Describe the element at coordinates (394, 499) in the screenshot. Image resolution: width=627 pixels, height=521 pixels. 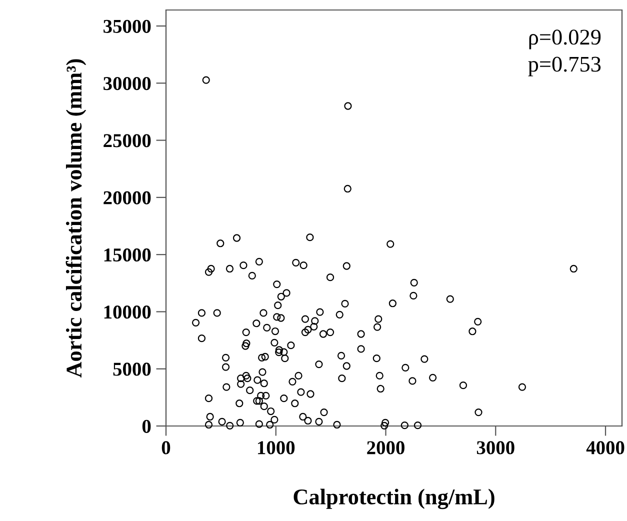
I see `x-axis-title: Calprotectin (ng/mL)` at that location.